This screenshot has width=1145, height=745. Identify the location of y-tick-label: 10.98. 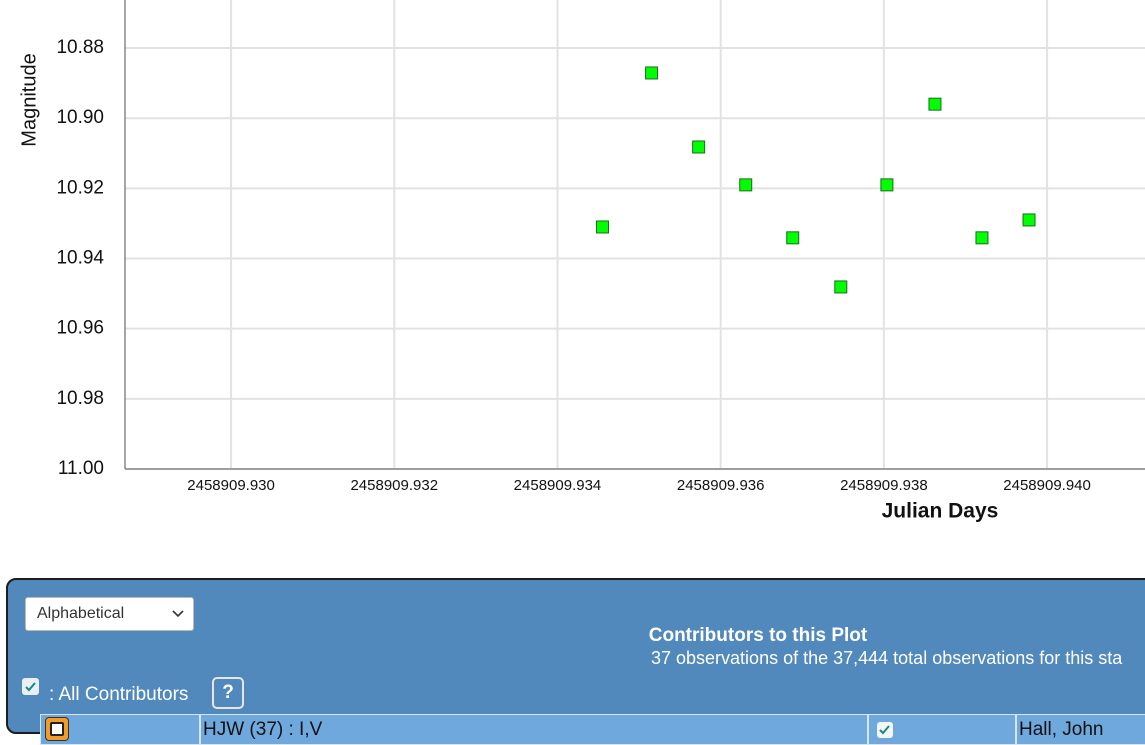
(80, 398).